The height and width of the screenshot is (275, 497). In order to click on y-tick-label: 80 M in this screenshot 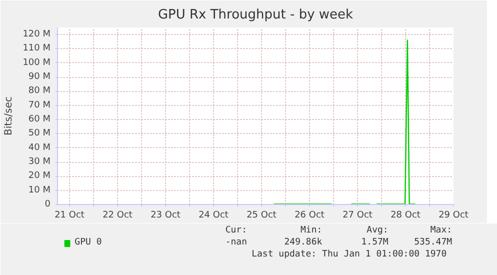, I will do `click(39, 91)`.